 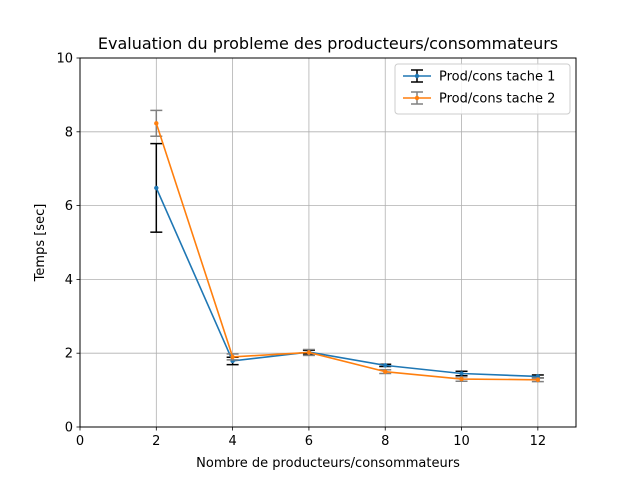 I want to click on y-tick-label: 4, so click(x=69, y=280).